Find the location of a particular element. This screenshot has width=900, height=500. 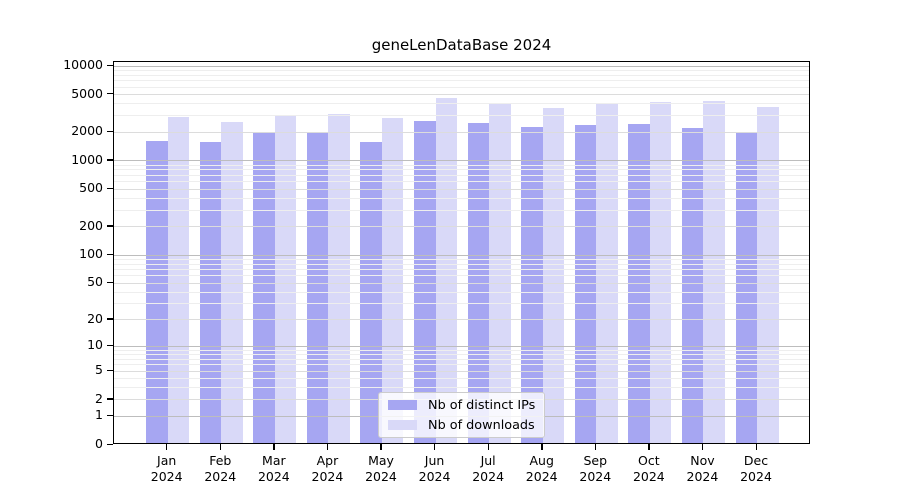

legend: Nb of distinct IPs Nb of downloads is located at coordinates (461, 415).